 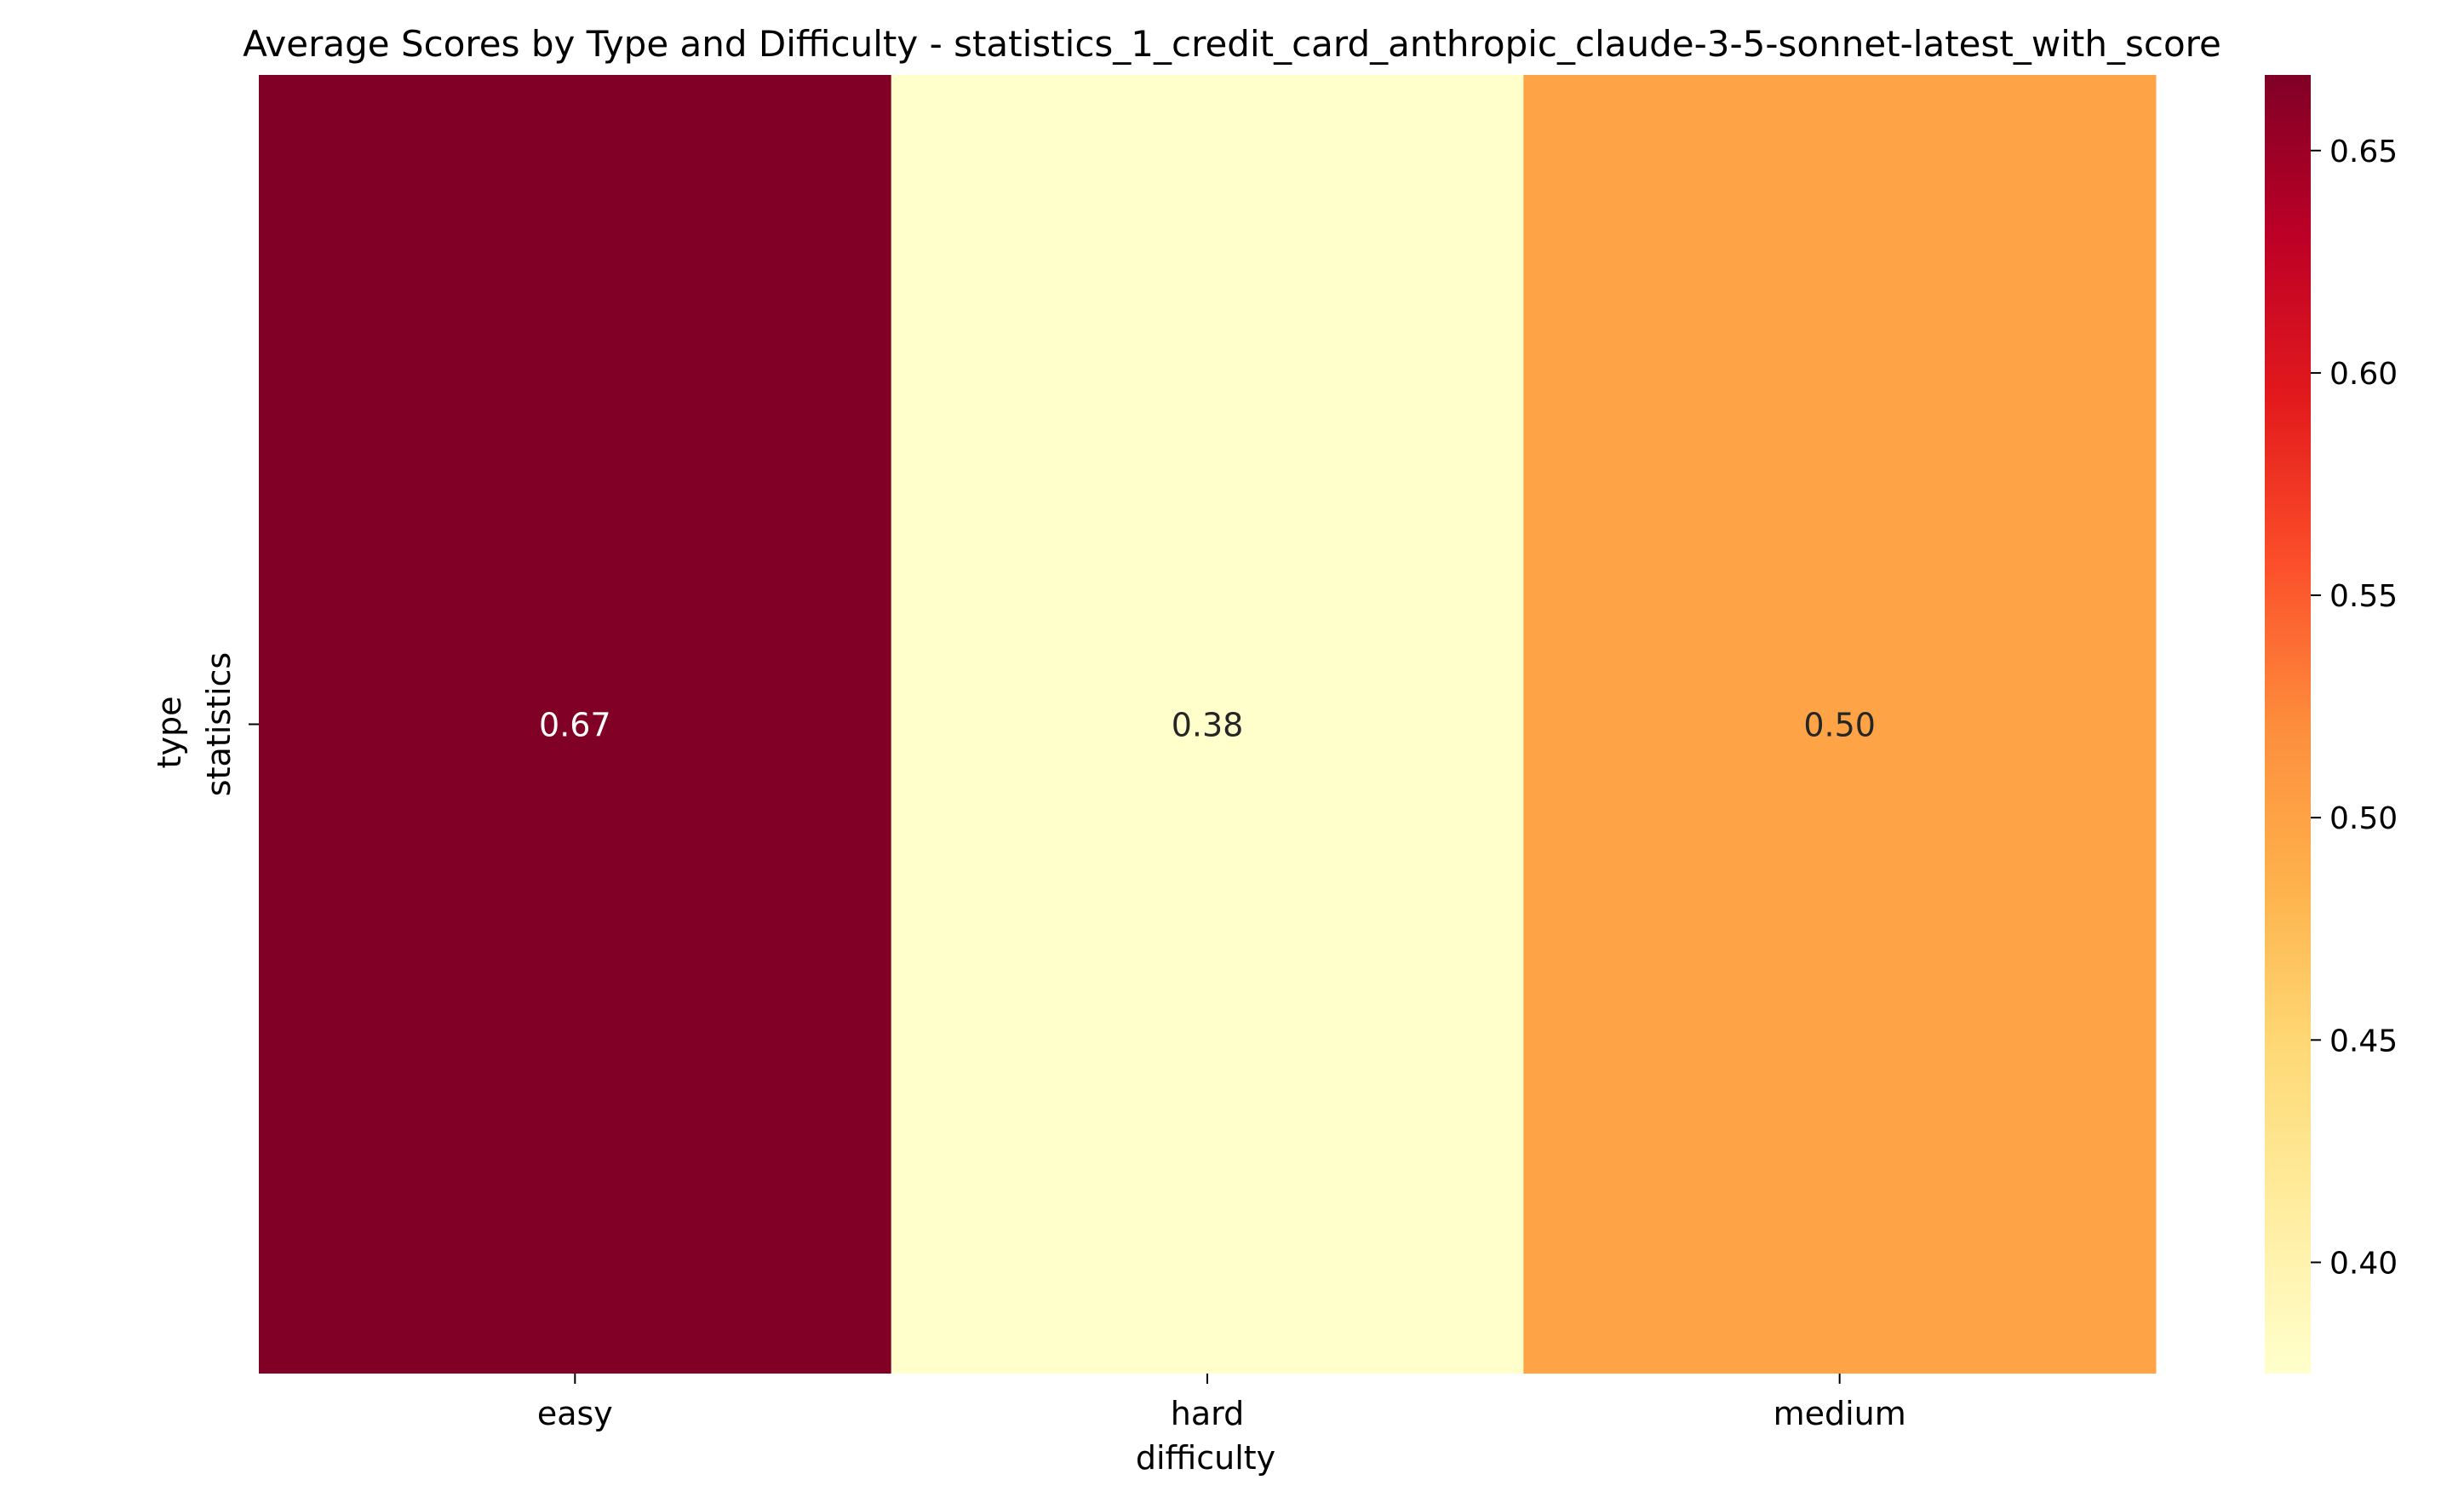 I want to click on x-tick-label: hard, so click(x=1207, y=1413).